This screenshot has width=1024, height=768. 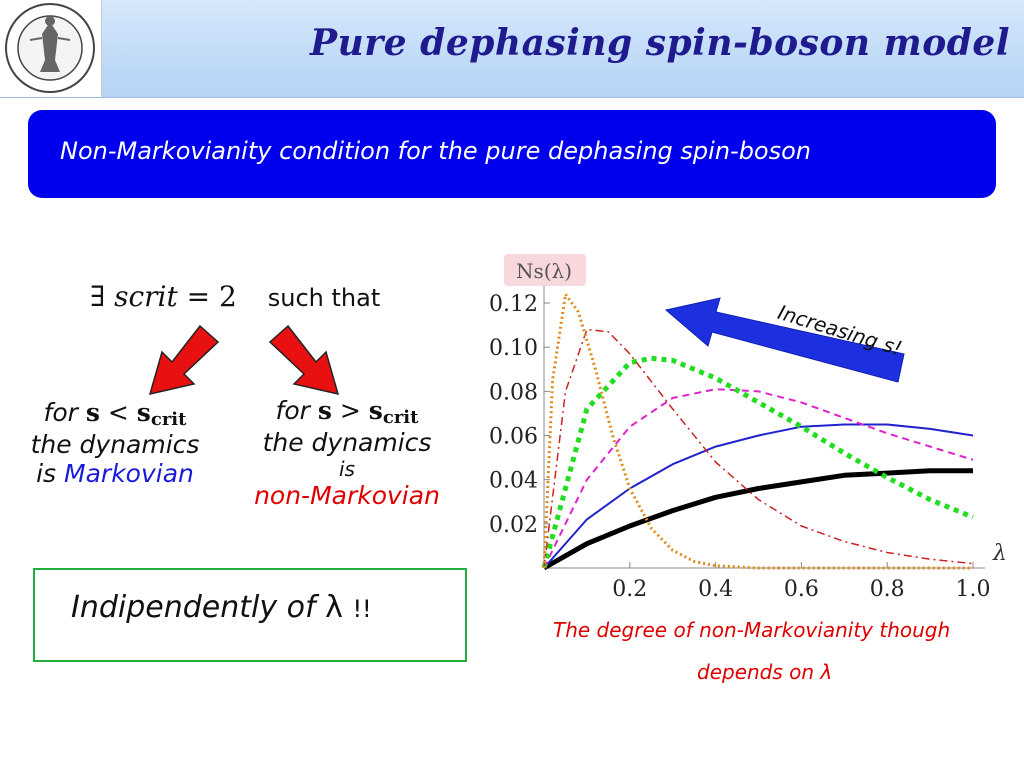 What do you see at coordinates (146, 296) in the screenshot?
I see `scrit-variable: scrit` at bounding box center [146, 296].